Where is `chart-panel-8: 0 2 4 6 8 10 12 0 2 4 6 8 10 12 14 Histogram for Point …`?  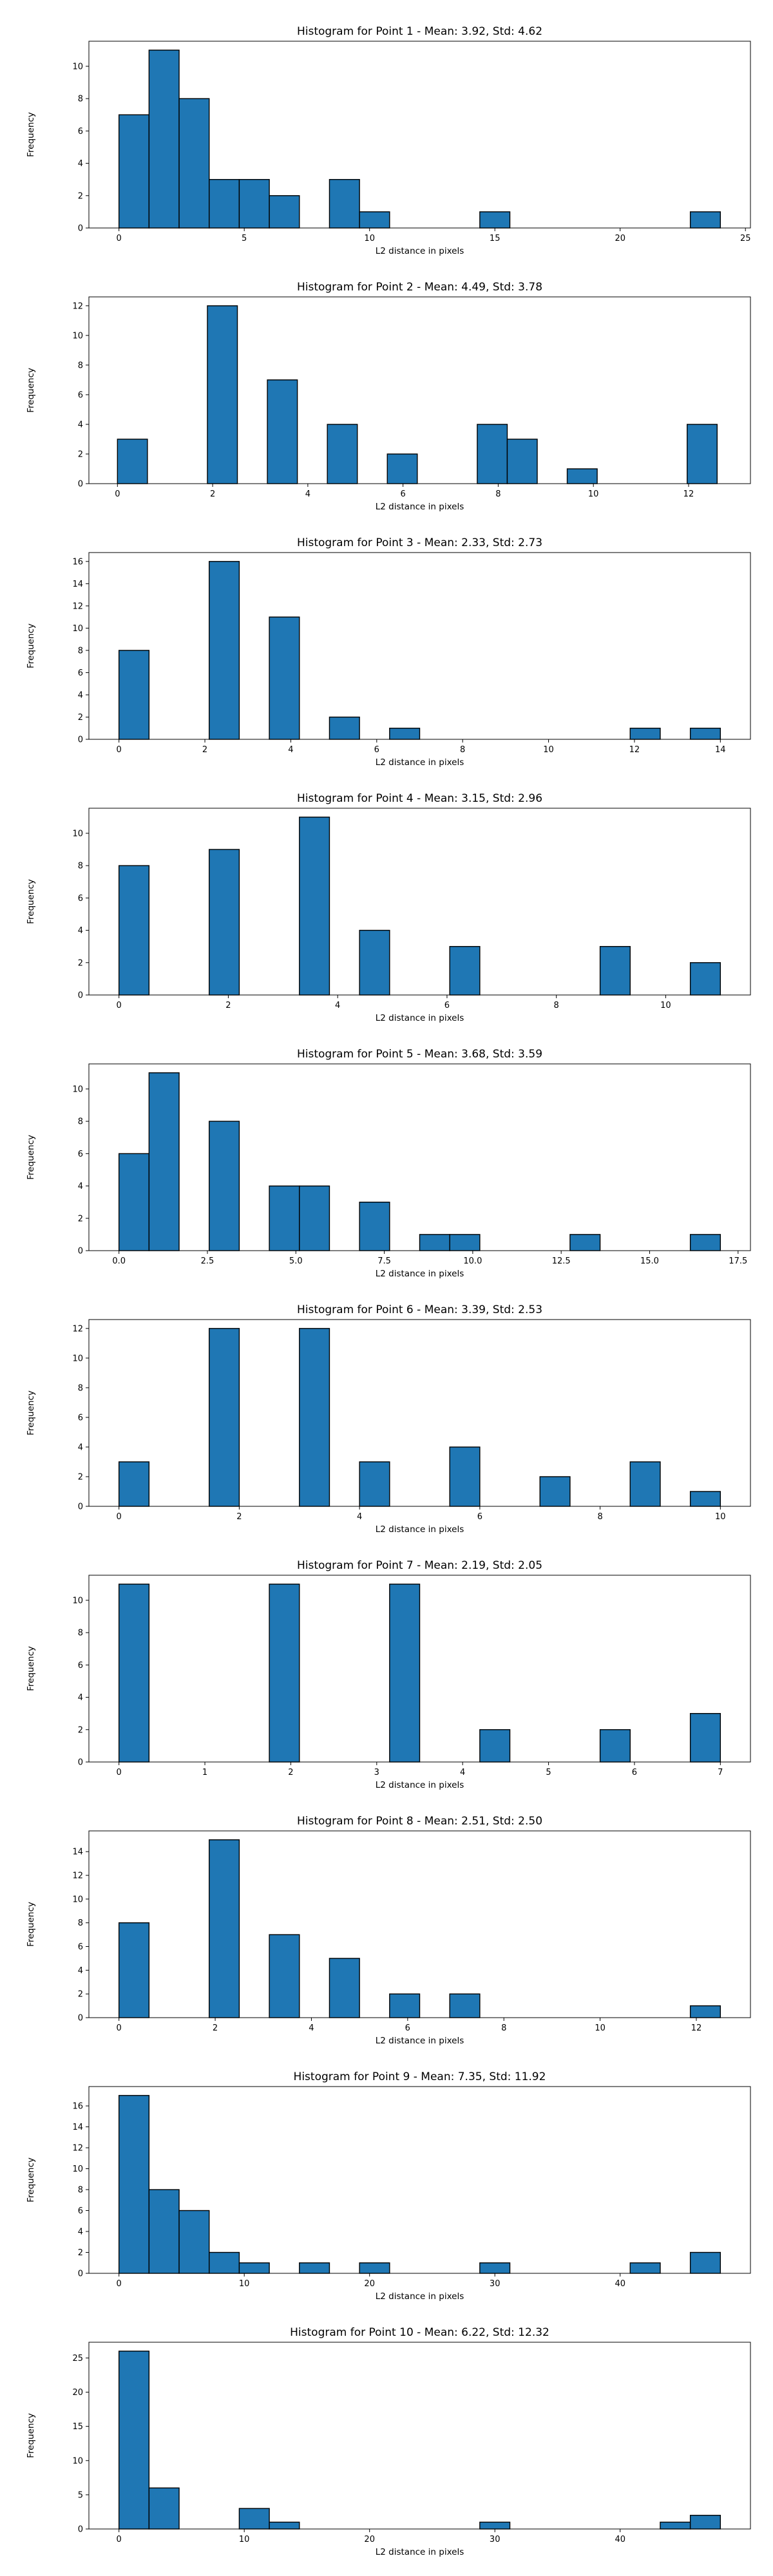 chart-panel-8: 0 2 4 6 8 10 12 0 2 4 6 8 10 12 14 Histogram for Point … is located at coordinates (388, 1931).